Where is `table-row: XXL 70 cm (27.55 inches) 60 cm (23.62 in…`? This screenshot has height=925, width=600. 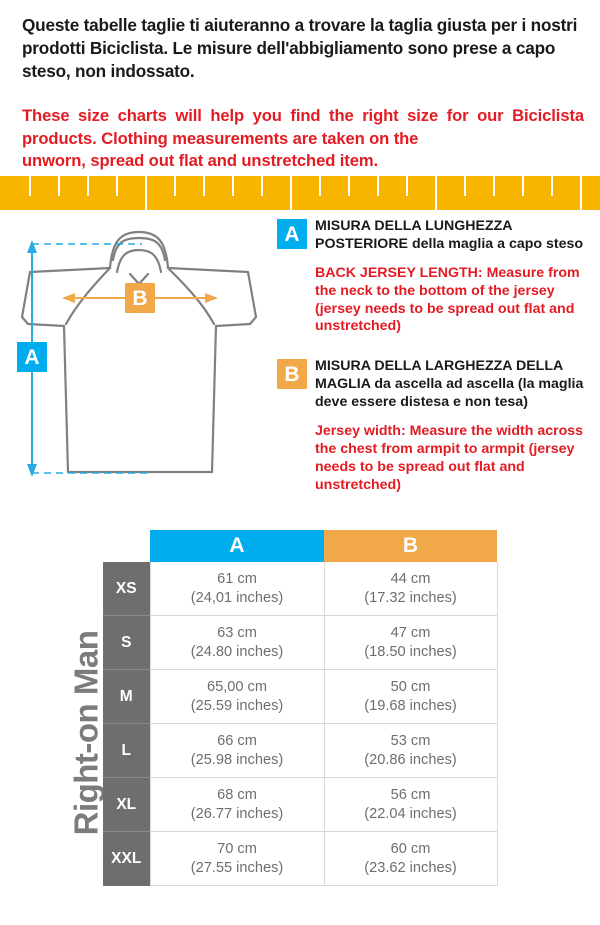
table-row: XXL 70 cm (27.55 inches) 60 cm (23.62 in… is located at coordinates (300, 858).